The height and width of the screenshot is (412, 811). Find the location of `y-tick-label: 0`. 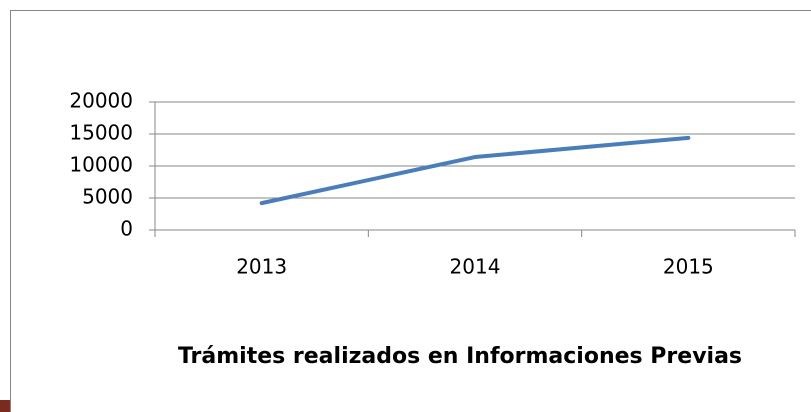

y-tick-label: 0 is located at coordinates (126, 229).